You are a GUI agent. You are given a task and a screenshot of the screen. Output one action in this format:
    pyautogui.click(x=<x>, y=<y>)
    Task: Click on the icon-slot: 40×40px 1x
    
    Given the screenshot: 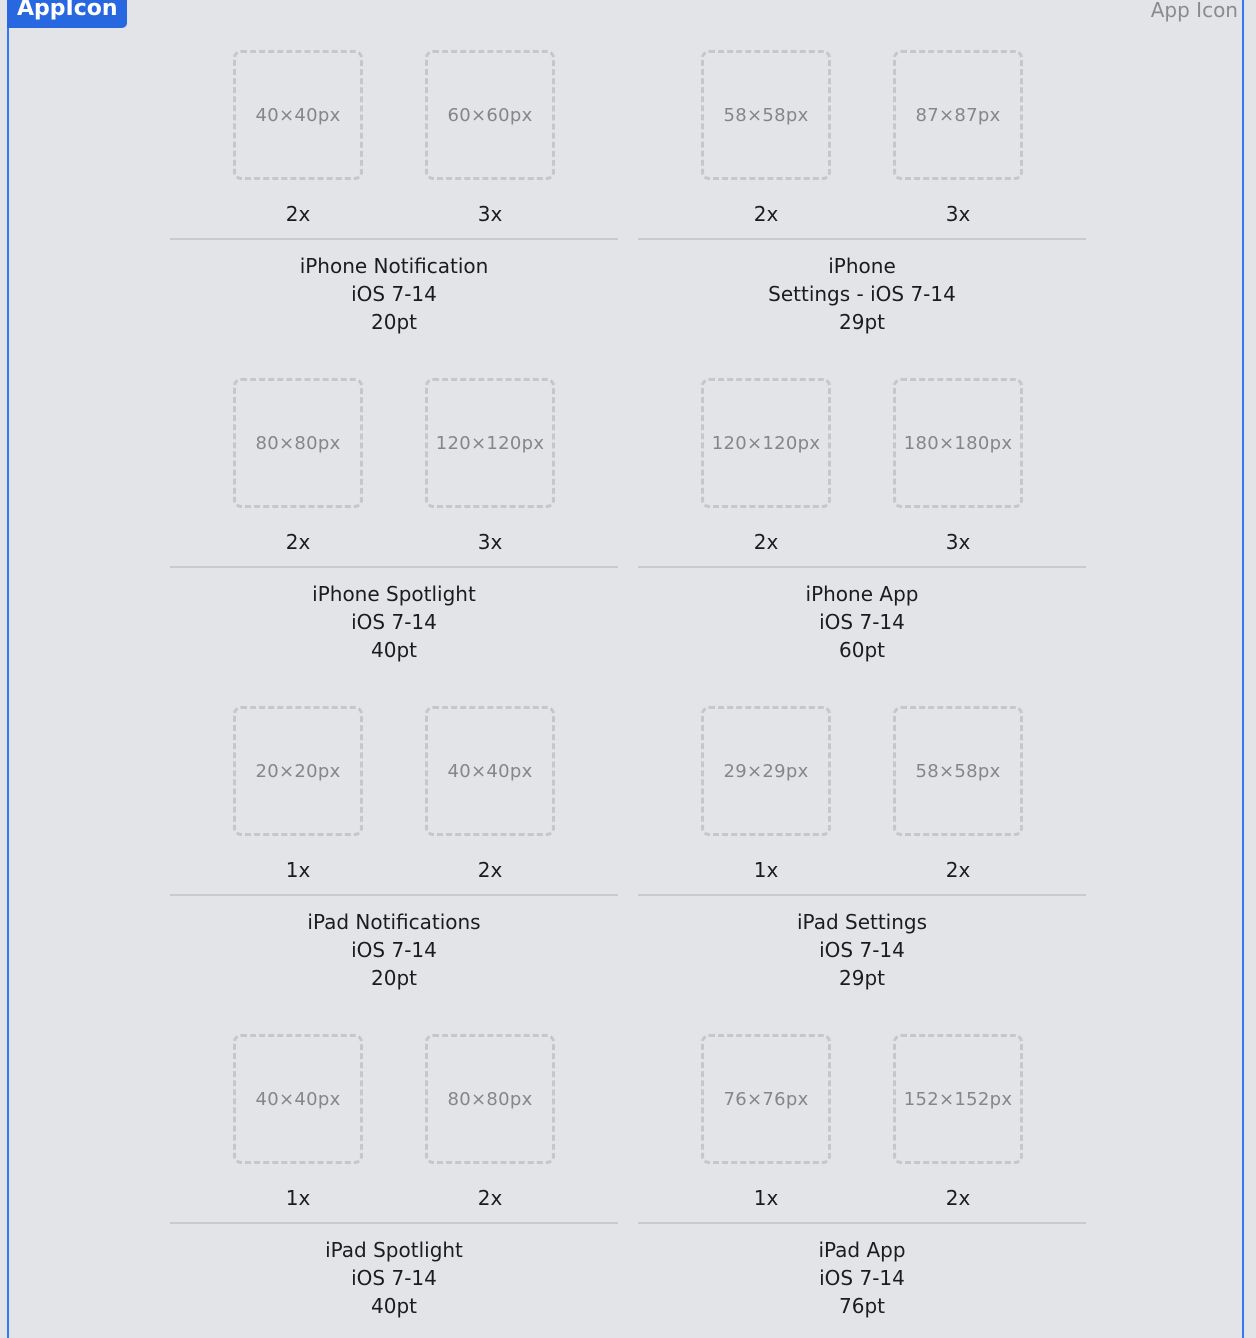 What is the action you would take?
    pyautogui.click(x=298, y=1122)
    